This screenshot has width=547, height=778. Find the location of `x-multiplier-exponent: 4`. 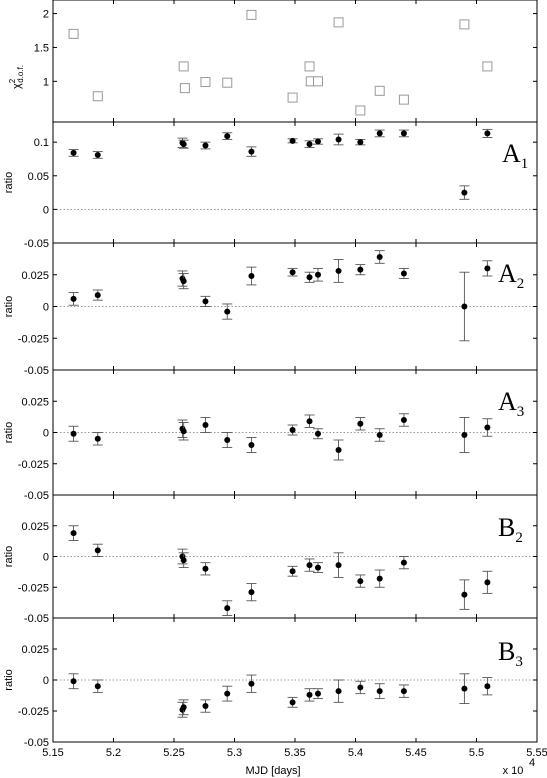

x-multiplier-exponent: 4 is located at coordinates (532, 763).